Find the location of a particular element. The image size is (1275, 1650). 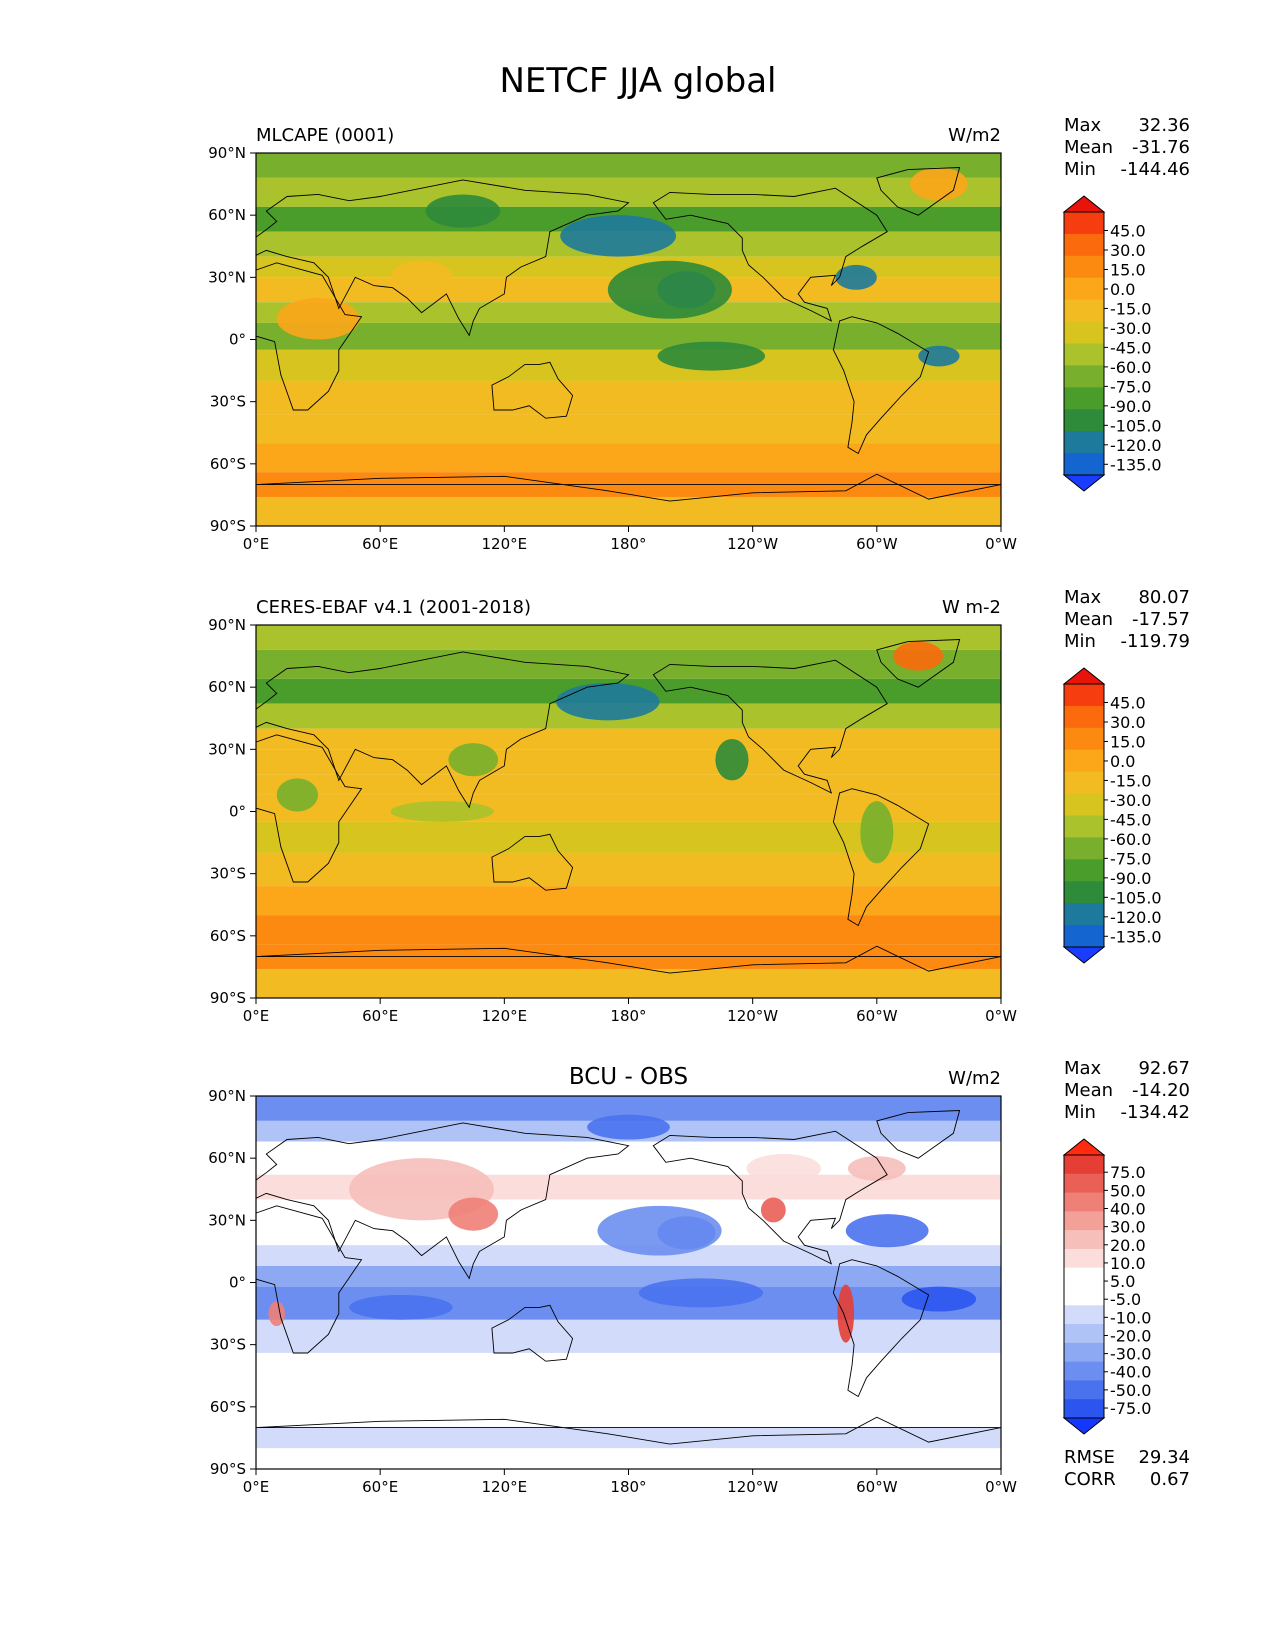

colorbar-label: -15.0 is located at coordinates (1130, 308).